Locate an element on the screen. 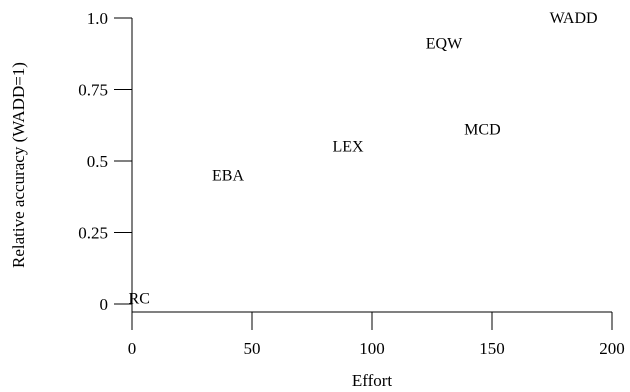 The width and height of the screenshot is (630, 392). data-point-eqw: EQW is located at coordinates (444, 44).